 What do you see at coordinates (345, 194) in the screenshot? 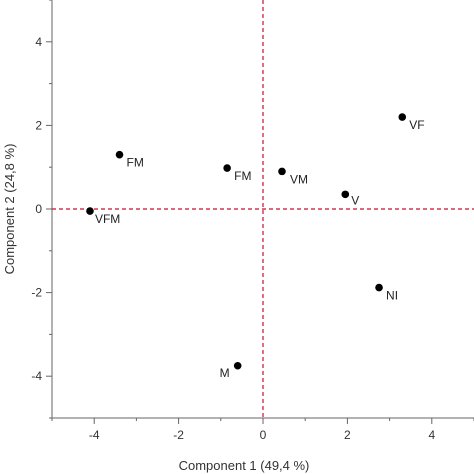
I see `data-point-v` at bounding box center [345, 194].